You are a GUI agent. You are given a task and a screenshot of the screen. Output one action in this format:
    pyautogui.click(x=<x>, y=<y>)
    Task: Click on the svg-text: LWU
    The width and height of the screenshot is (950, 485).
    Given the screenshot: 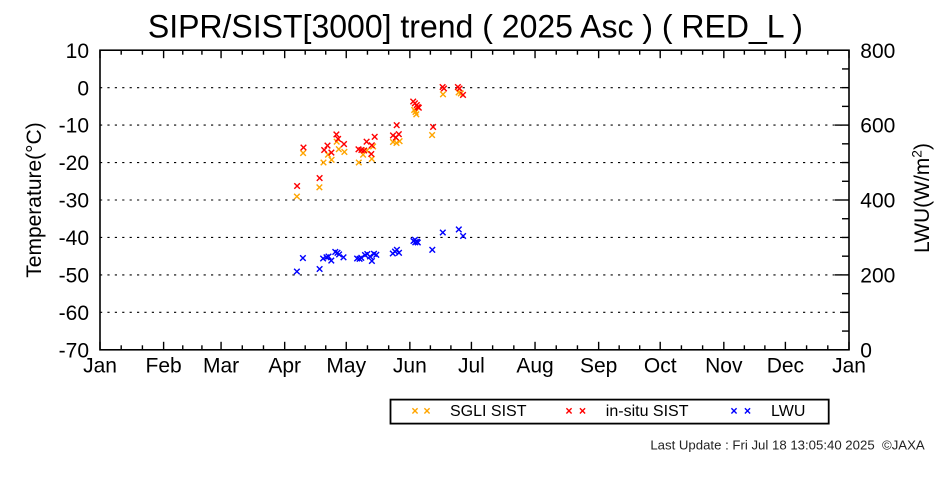 What is the action you would take?
    pyautogui.click(x=788, y=411)
    